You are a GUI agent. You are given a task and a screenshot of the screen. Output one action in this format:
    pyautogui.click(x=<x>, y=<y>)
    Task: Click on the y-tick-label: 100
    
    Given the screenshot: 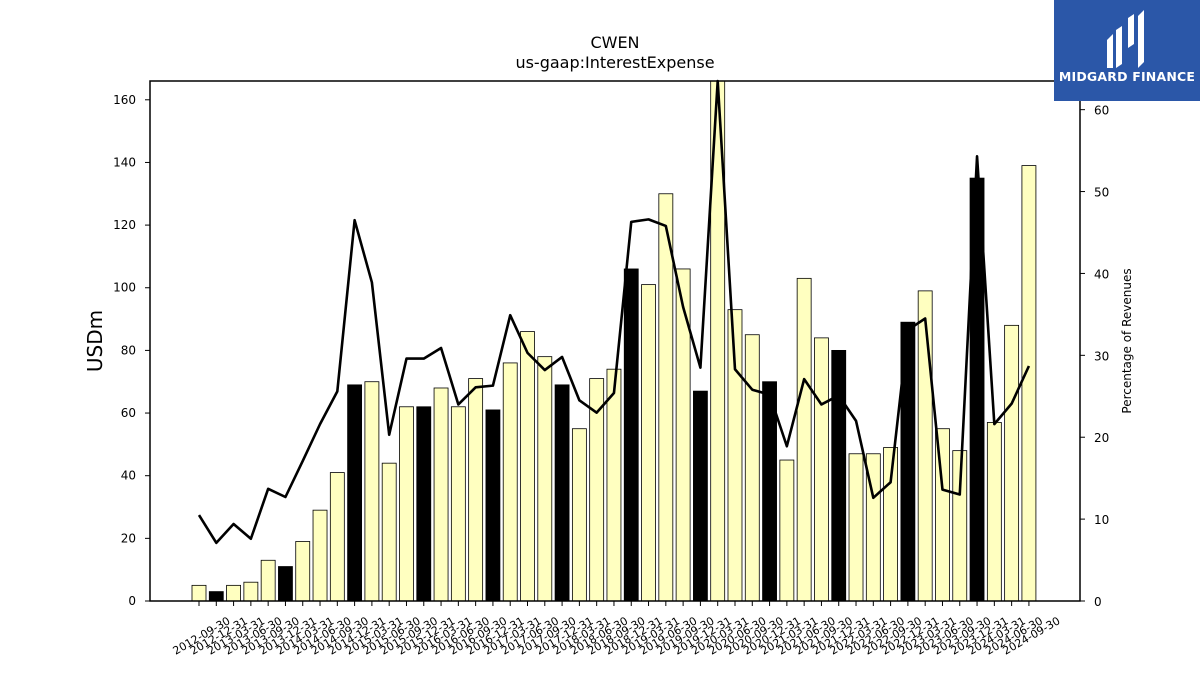 What is the action you would take?
    pyautogui.click(x=124, y=288)
    